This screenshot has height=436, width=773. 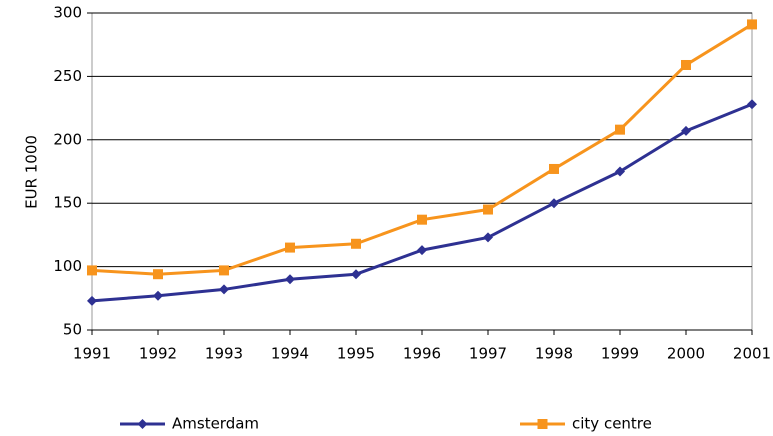 I want to click on y-tick-label: 250, so click(x=67, y=76).